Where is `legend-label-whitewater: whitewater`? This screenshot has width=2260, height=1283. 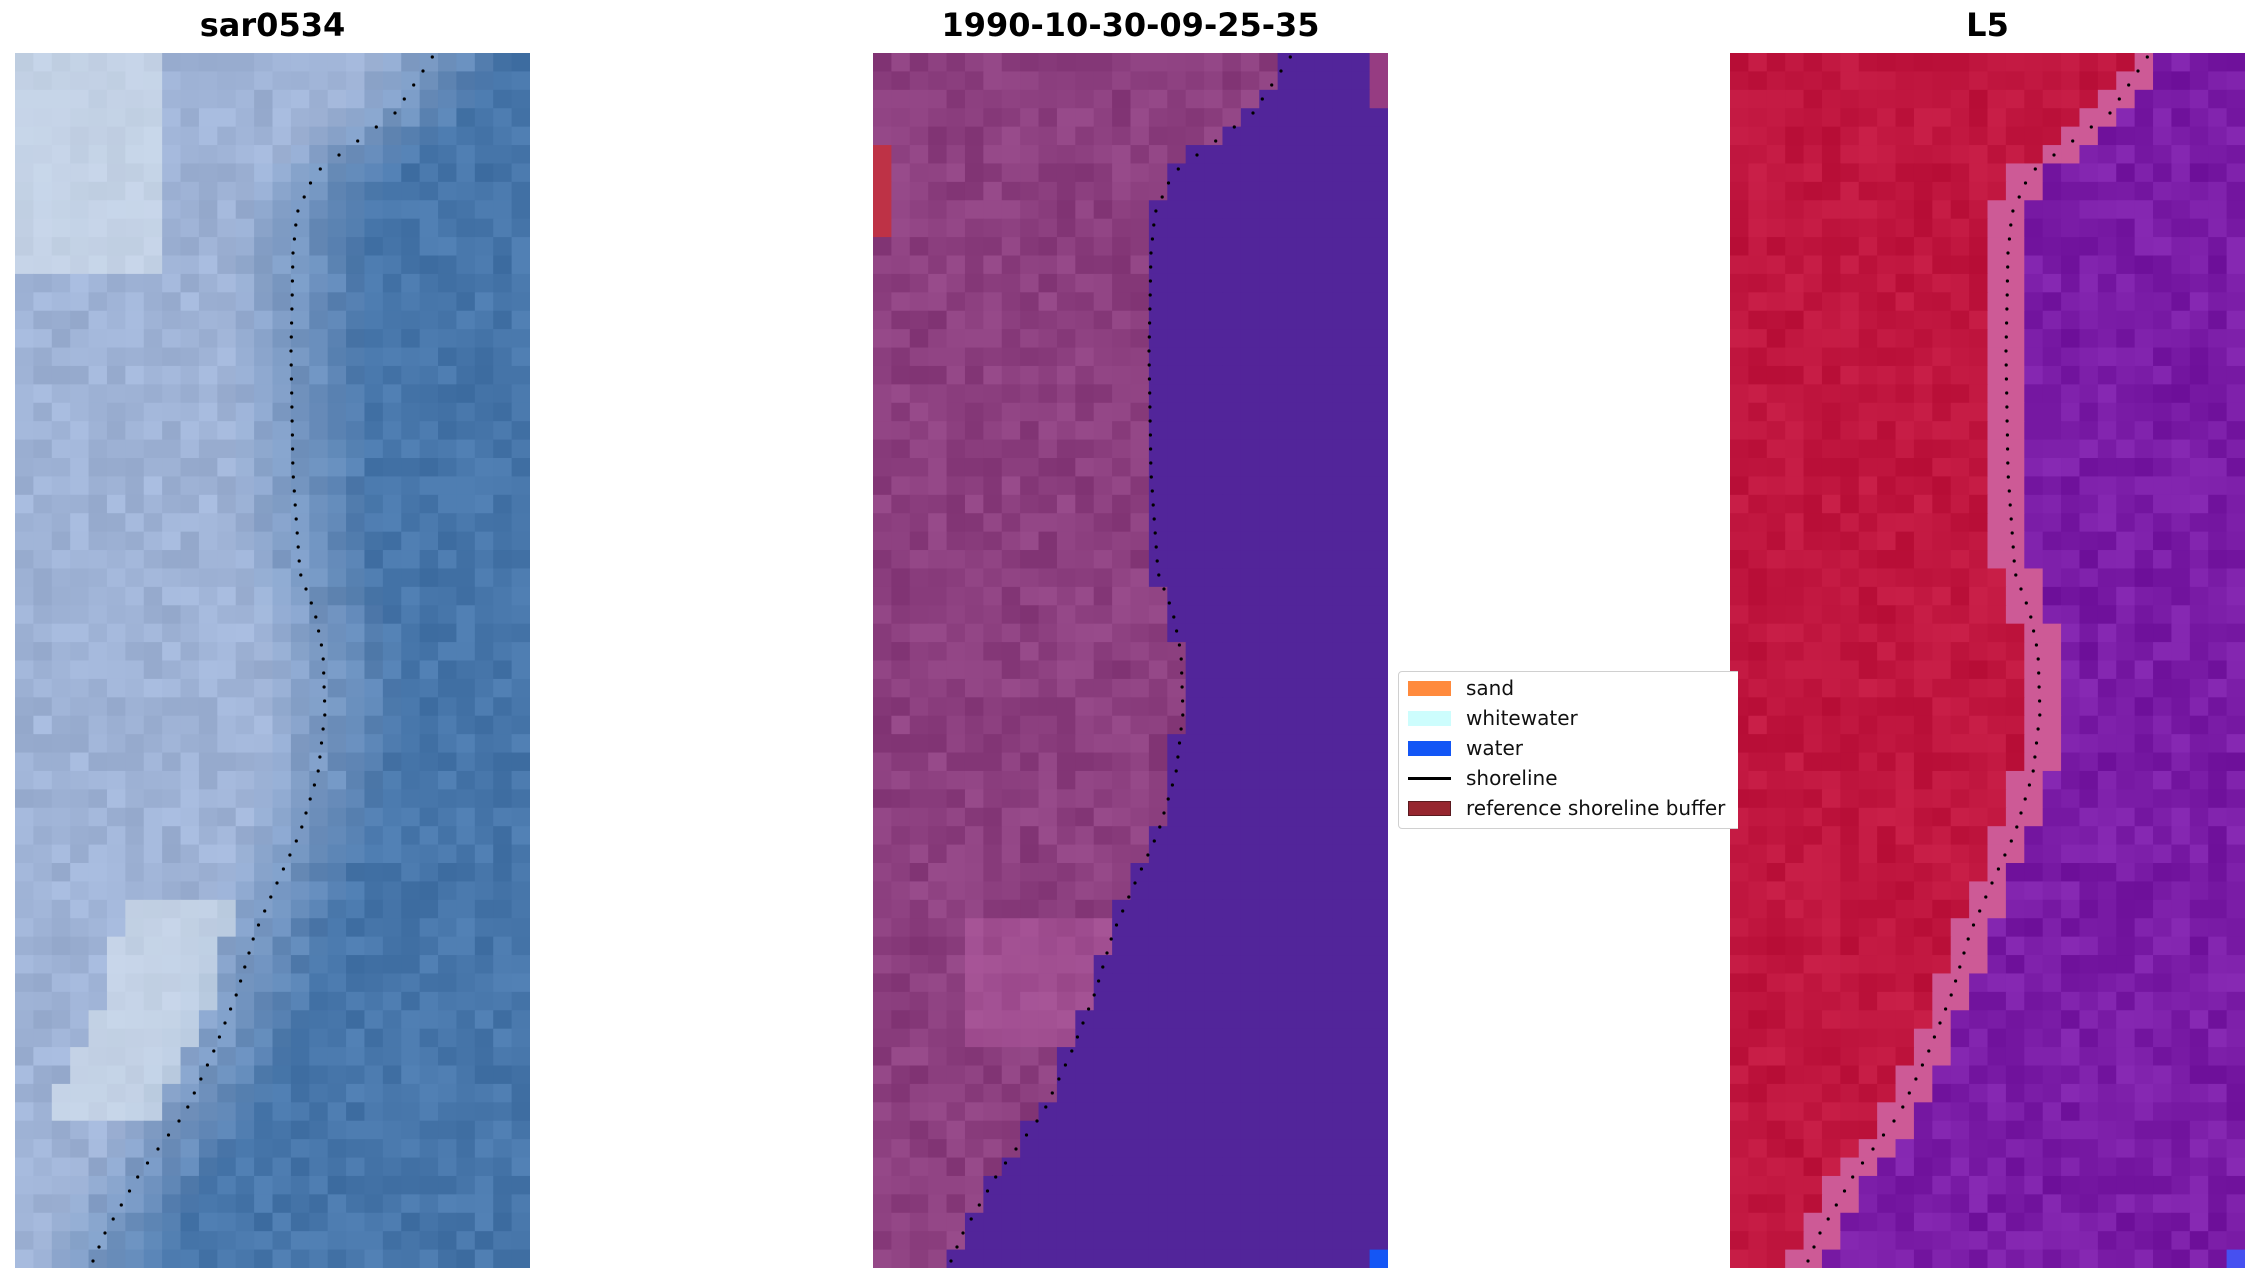
legend-label-whitewater: whitewater is located at coordinates (1522, 718).